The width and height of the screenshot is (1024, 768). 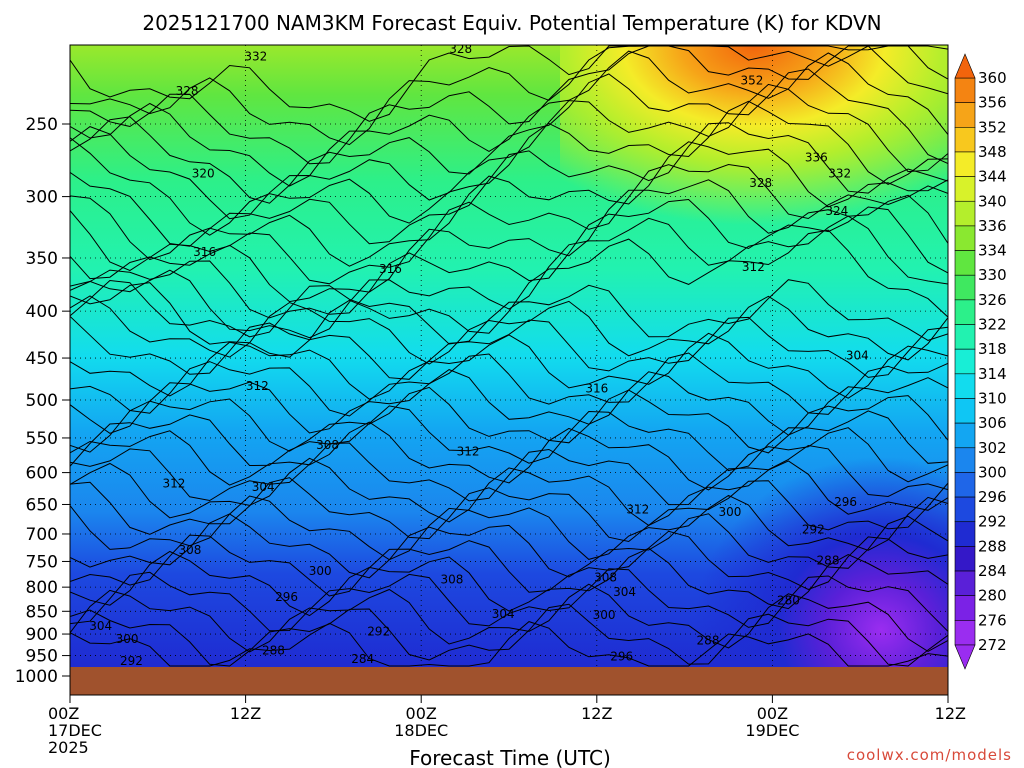 What do you see at coordinates (42, 588) in the screenshot?
I see `y-tick-label: 800` at bounding box center [42, 588].